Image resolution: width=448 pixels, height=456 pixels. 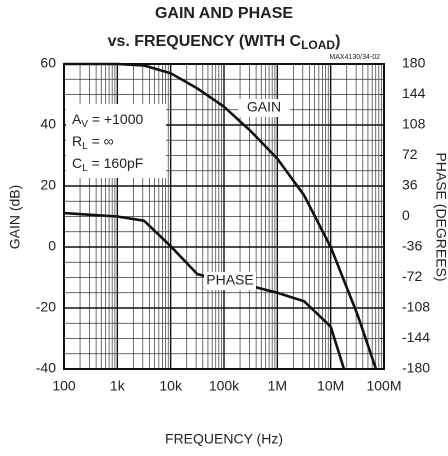 I want to click on x-tick-label: 10k, so click(x=171, y=386).